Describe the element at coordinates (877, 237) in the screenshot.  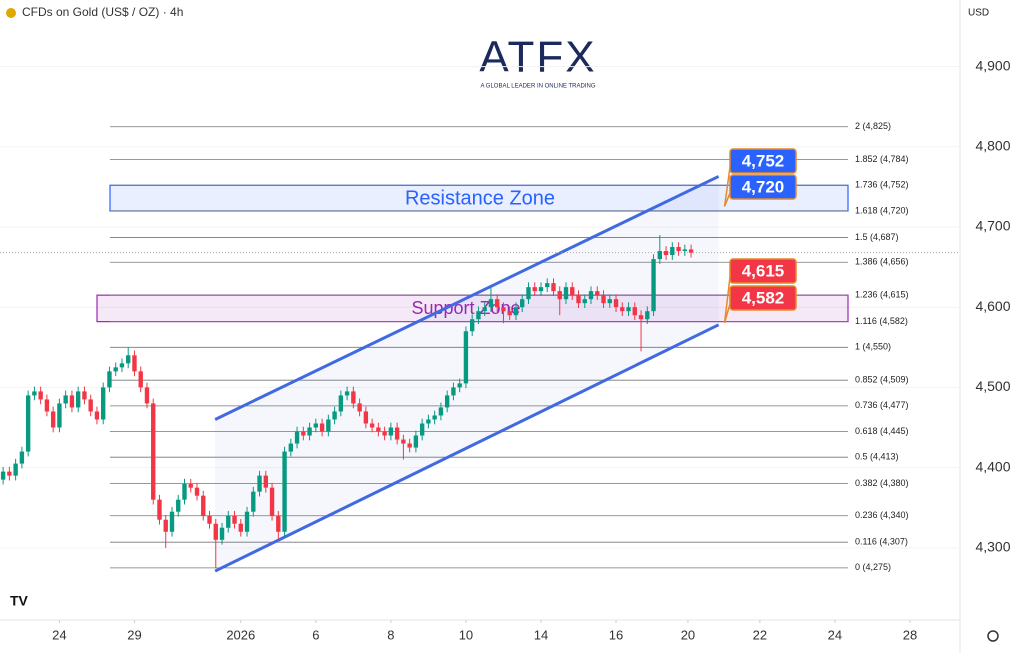
I see `fib-label: 1.5 (4,687)` at that location.